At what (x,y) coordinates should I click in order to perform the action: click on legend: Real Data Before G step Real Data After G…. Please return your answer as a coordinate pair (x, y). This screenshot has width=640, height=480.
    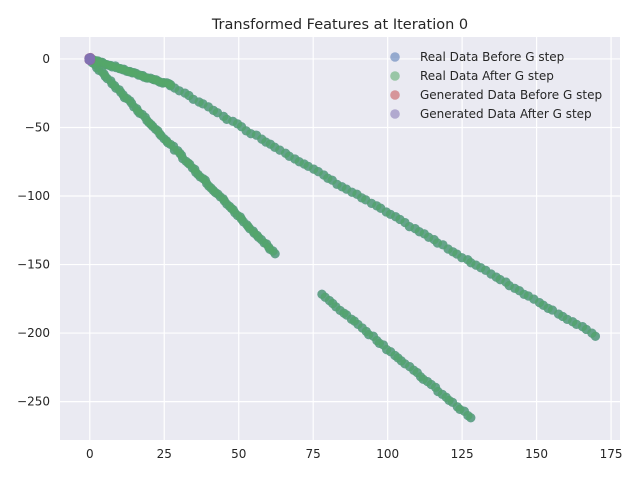
    Looking at the image, I should click on (496, 85).